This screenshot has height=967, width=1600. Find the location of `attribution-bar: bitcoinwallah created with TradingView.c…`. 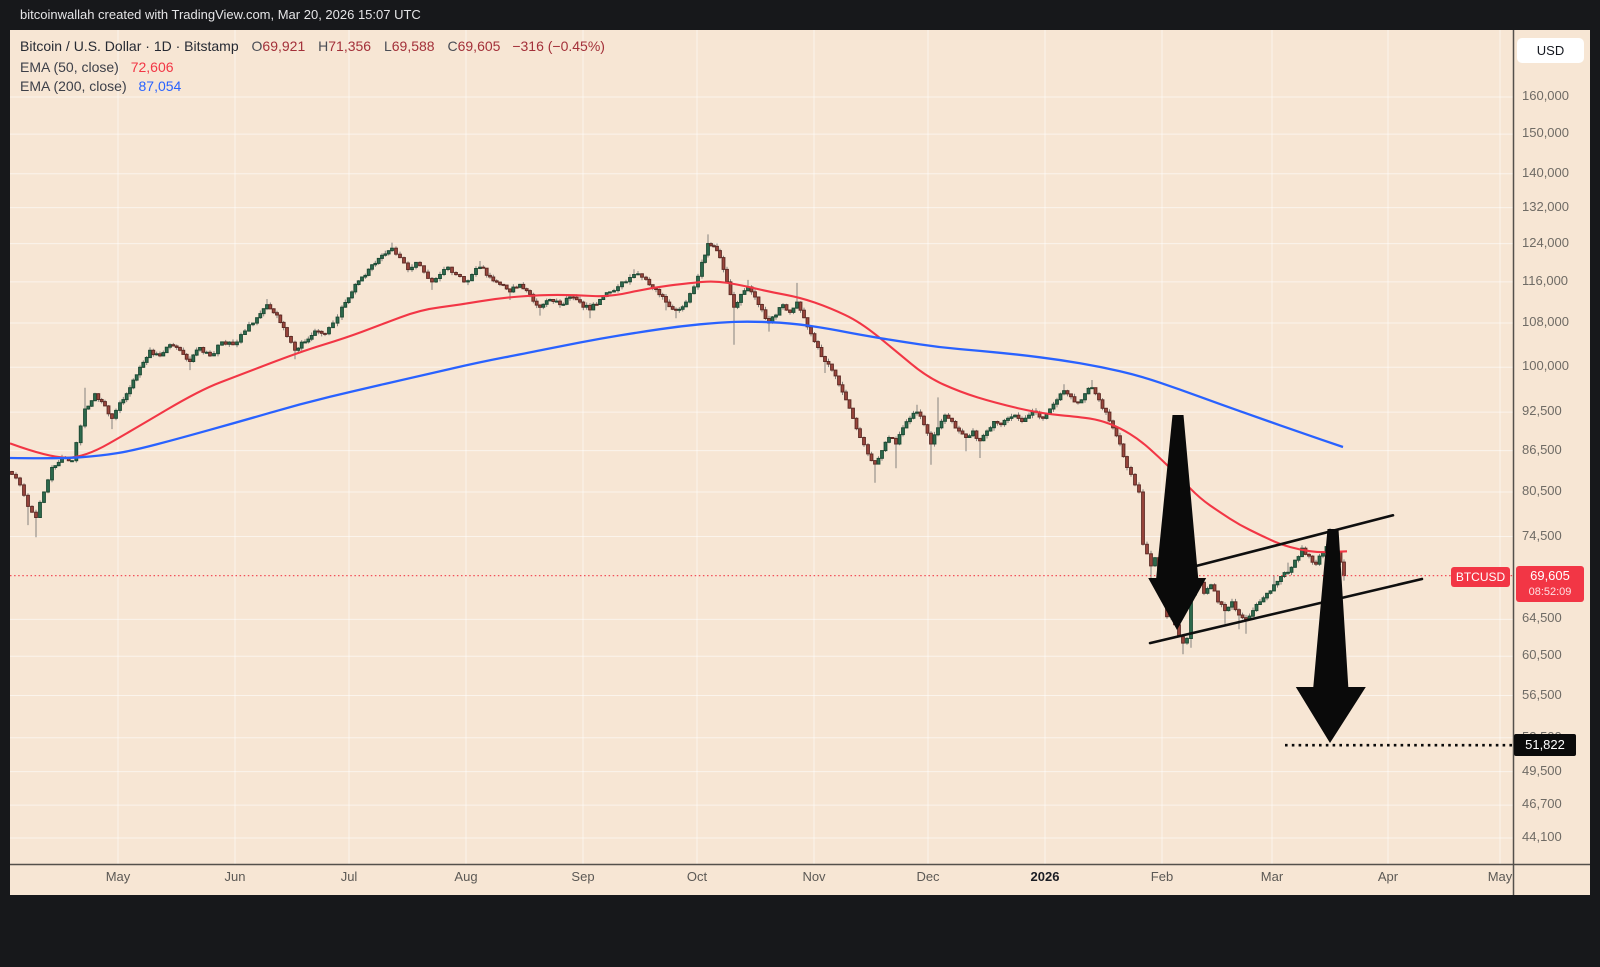

attribution-bar: bitcoinwallah created with TradingView.c… is located at coordinates (800, 15).